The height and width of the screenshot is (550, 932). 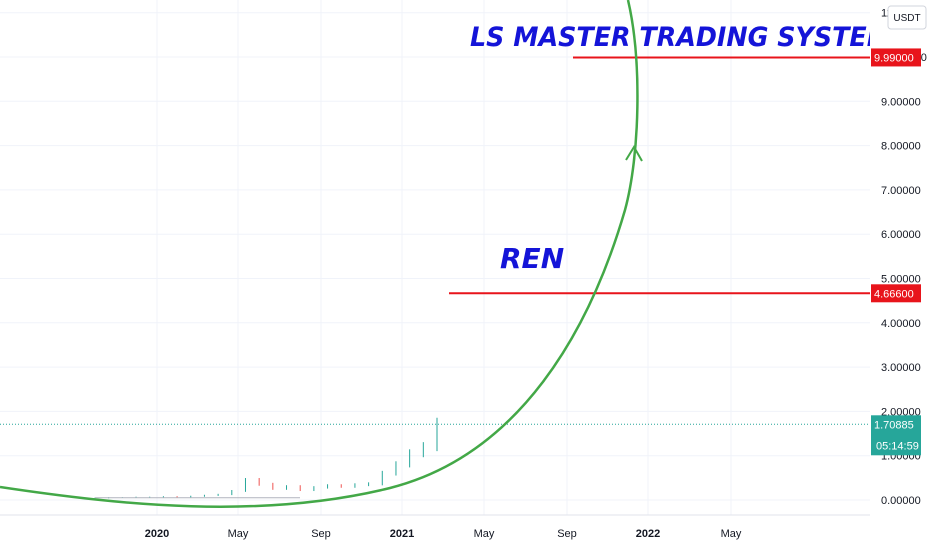 What do you see at coordinates (896, 435) in the screenshot?
I see `current-price-tag` at bounding box center [896, 435].